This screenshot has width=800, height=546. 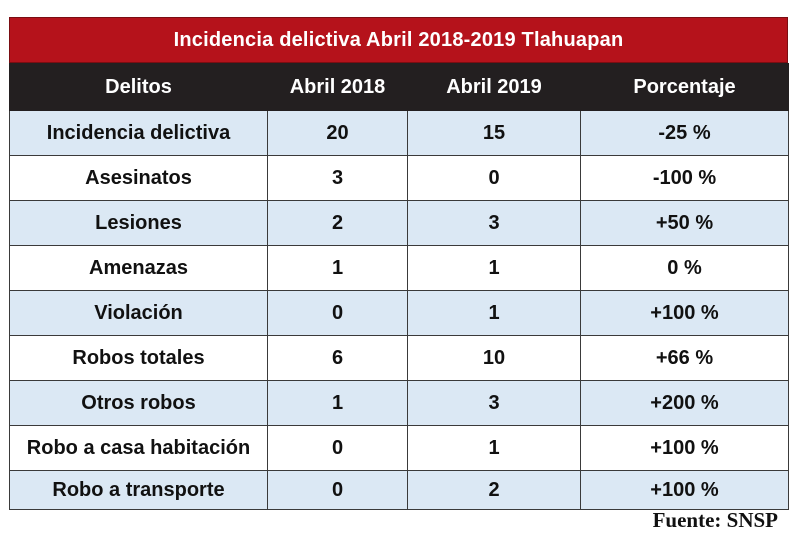 What do you see at coordinates (684, 268) in the screenshot?
I see `percentage-cell: 0 %` at bounding box center [684, 268].